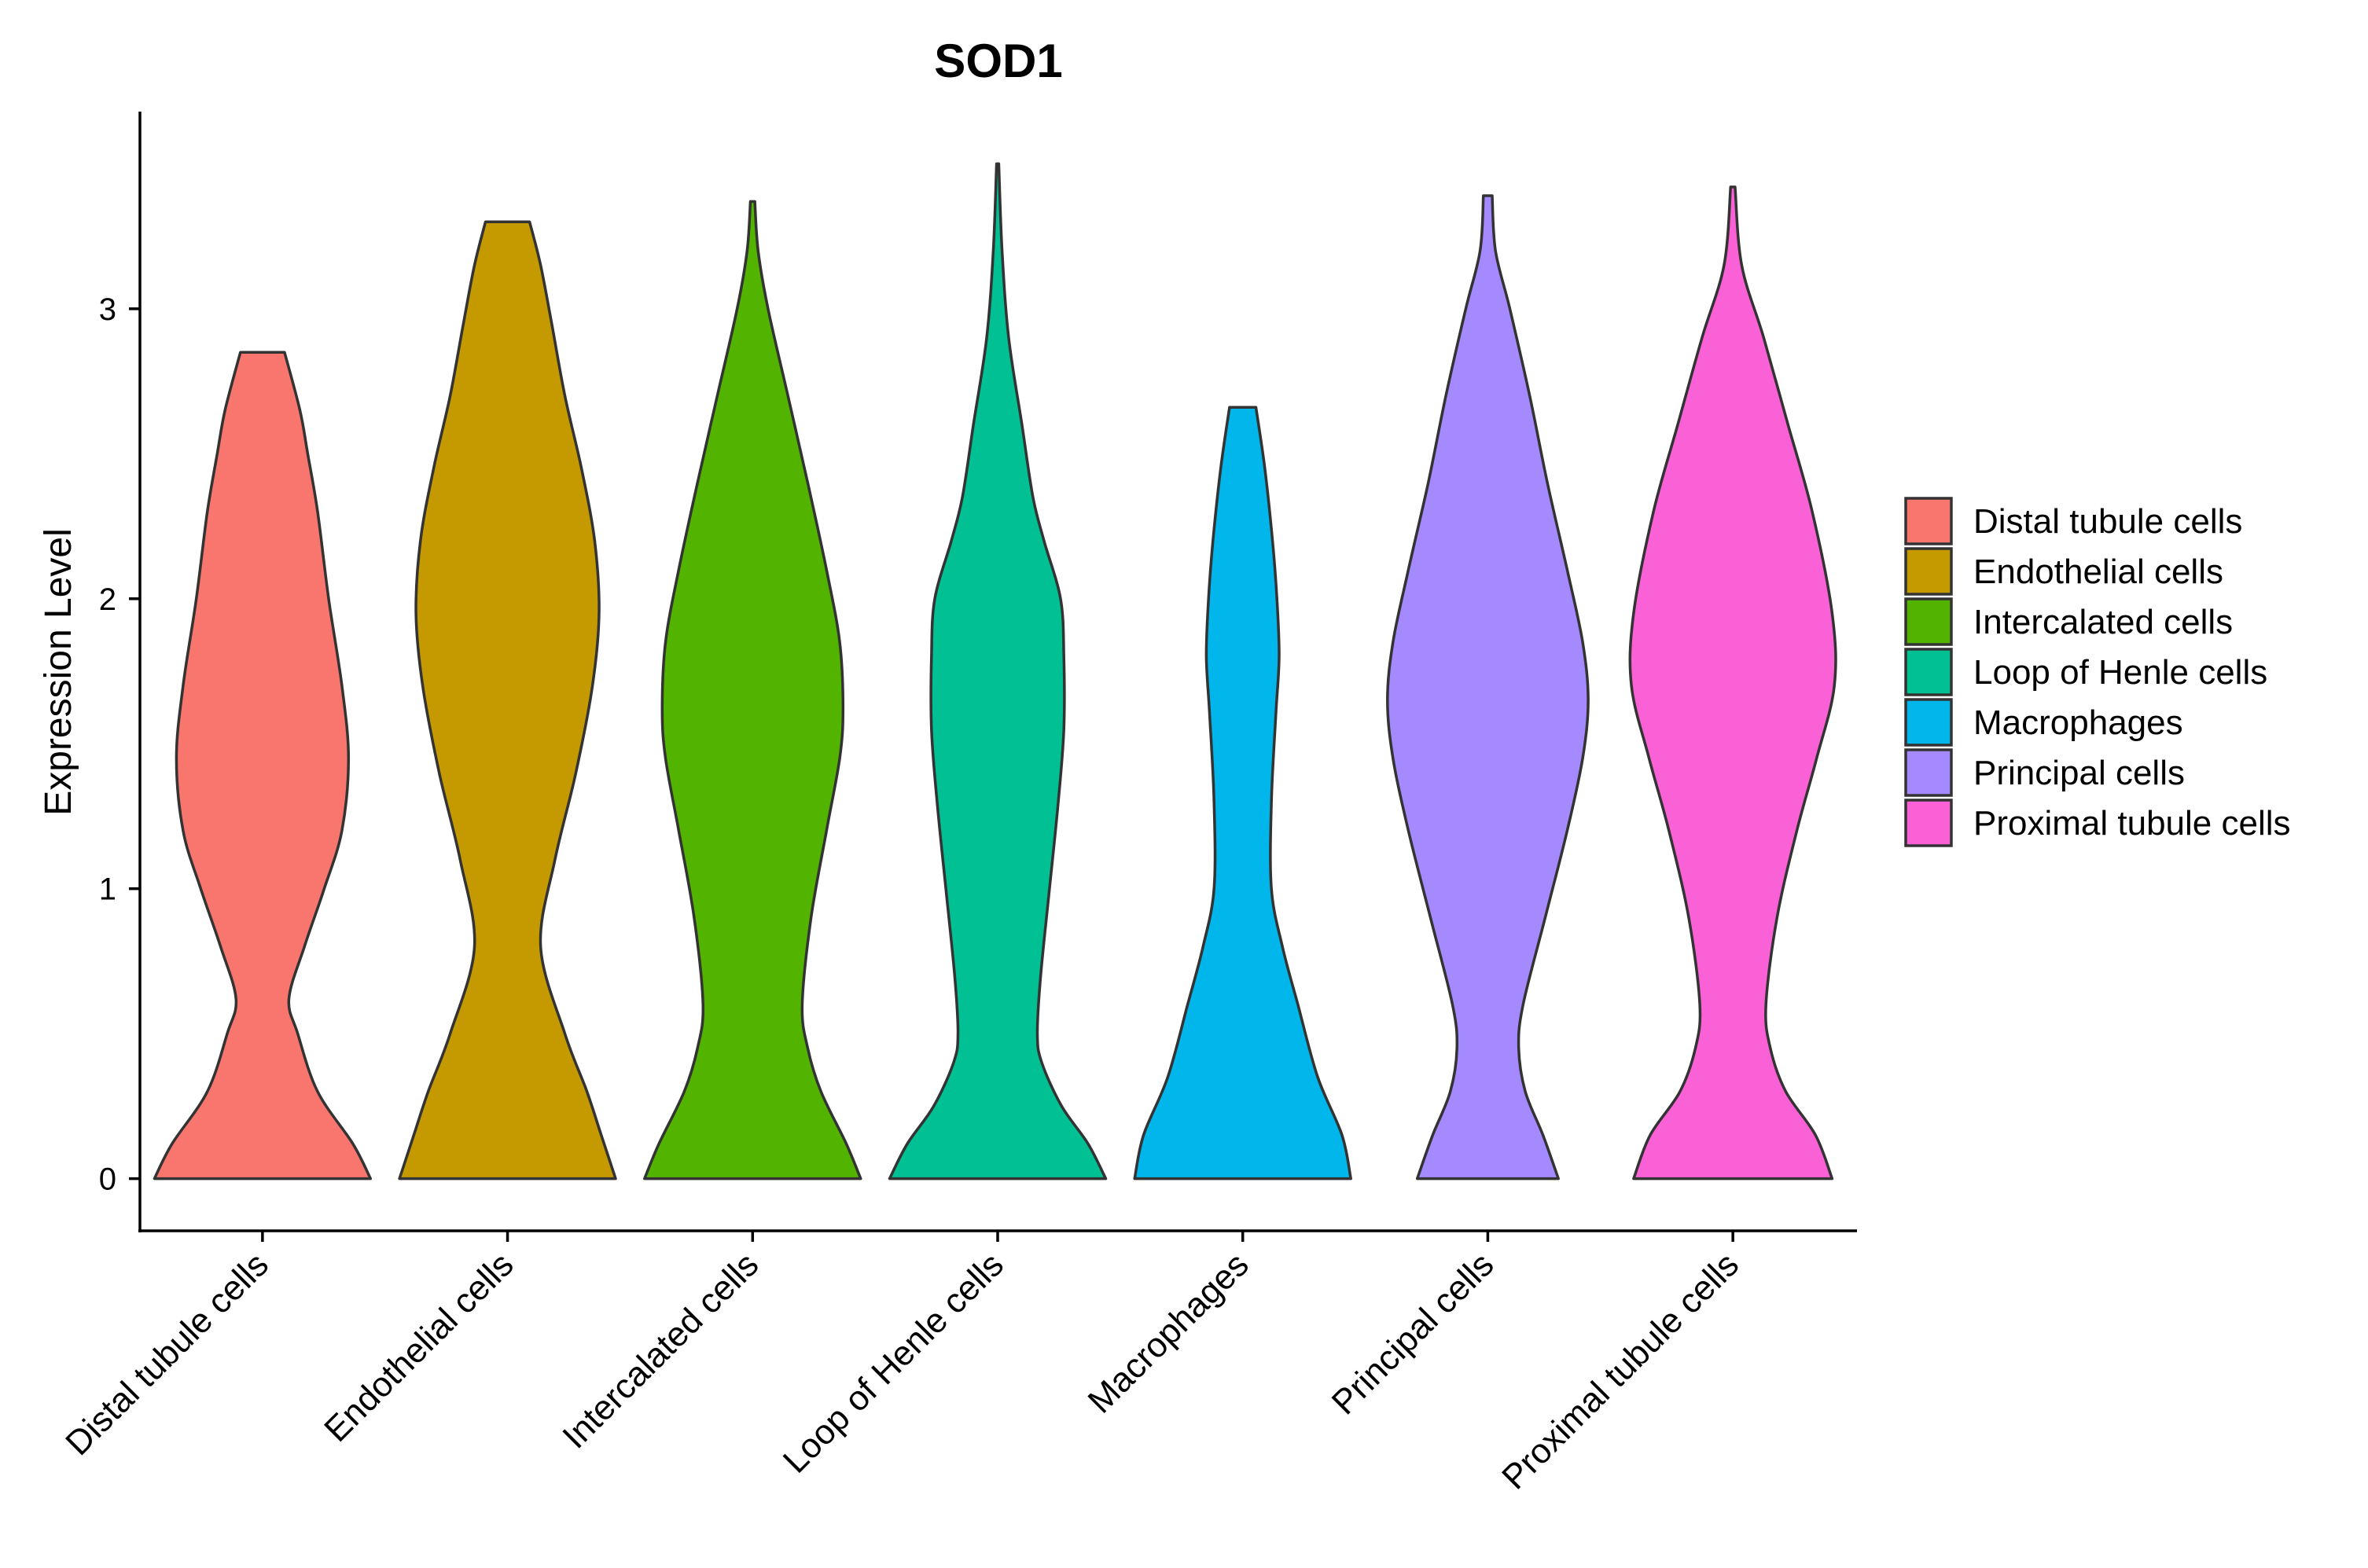 The image size is (2368, 1568). Describe the element at coordinates (998, 671) in the screenshot. I see `violin-loop-of-henle-cells` at that location.